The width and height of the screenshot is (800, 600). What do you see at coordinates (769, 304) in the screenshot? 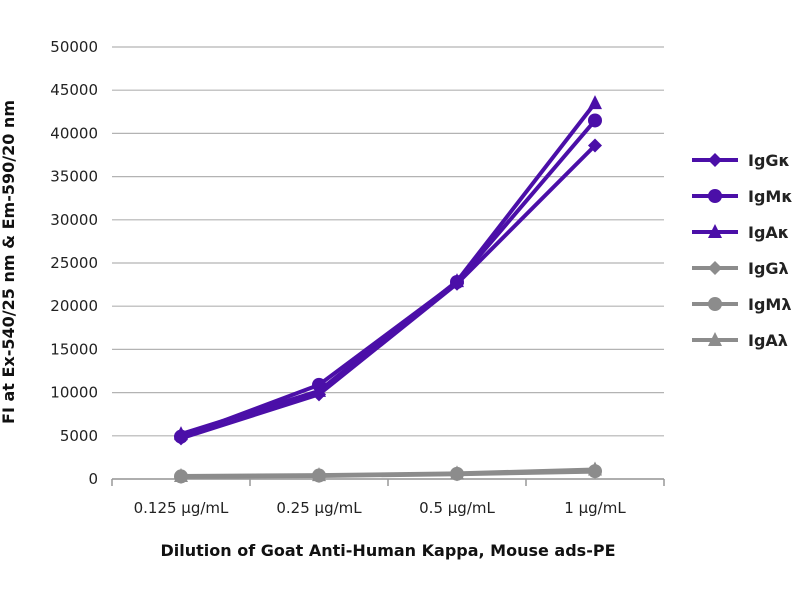
I see `legend-label: IgMλ` at bounding box center [769, 304].